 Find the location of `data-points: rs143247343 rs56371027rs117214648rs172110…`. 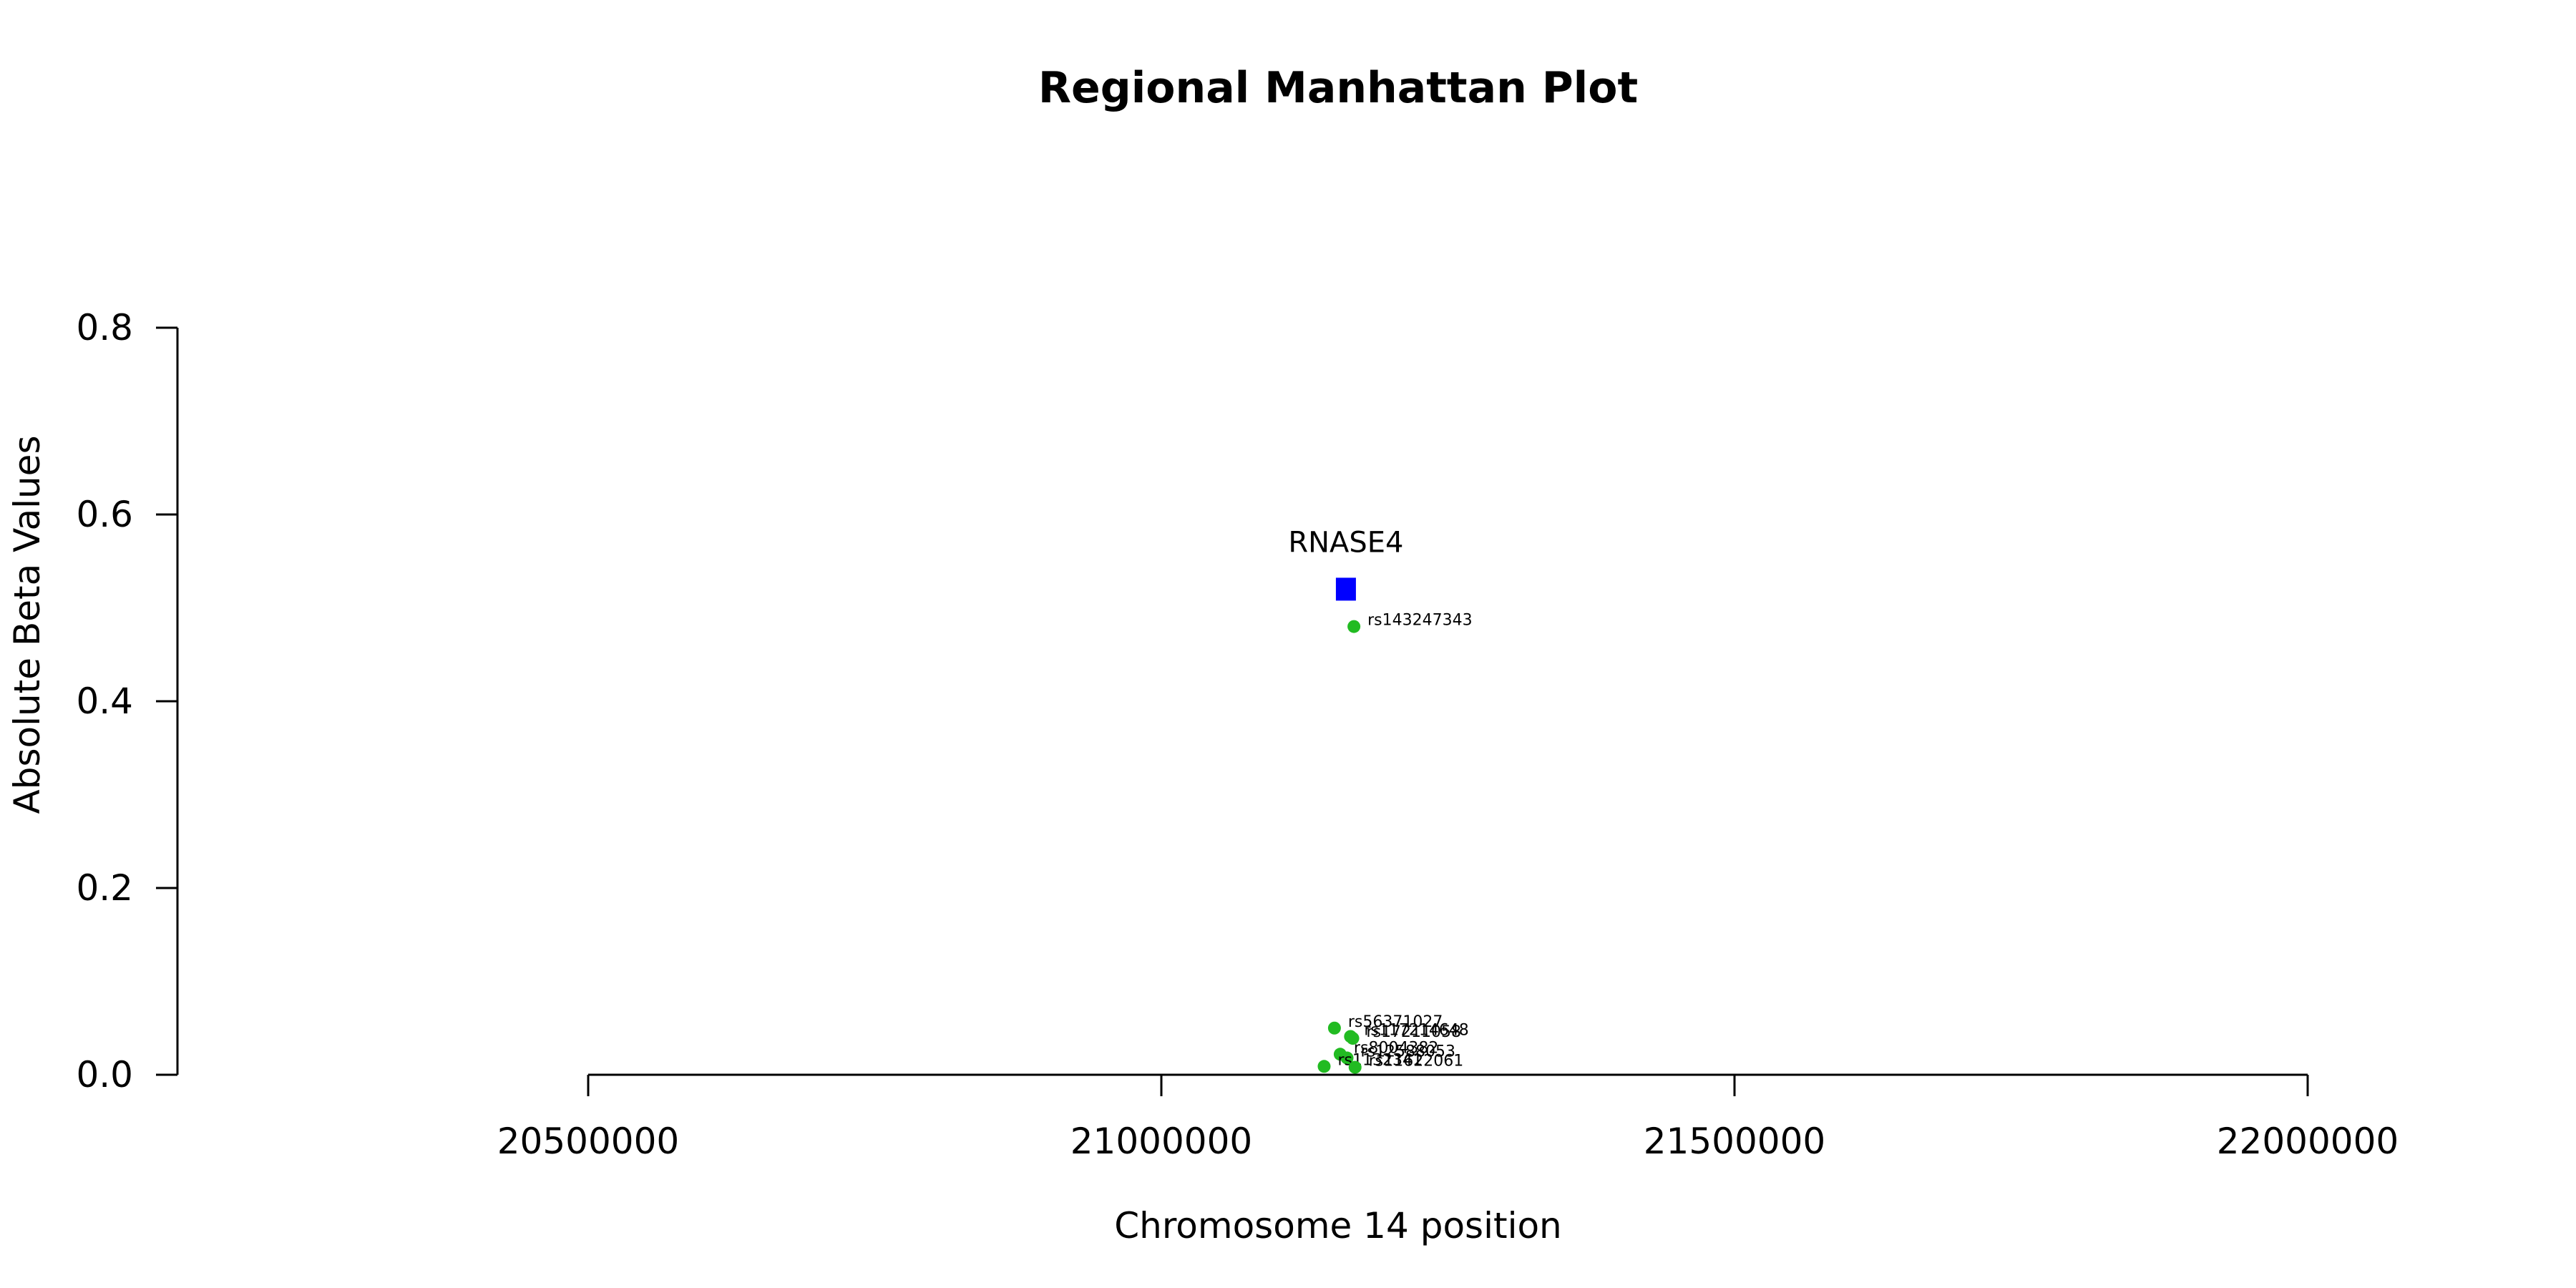

data-points: rs143247343 rs56371027rs117214648rs172110… is located at coordinates (1395, 843).